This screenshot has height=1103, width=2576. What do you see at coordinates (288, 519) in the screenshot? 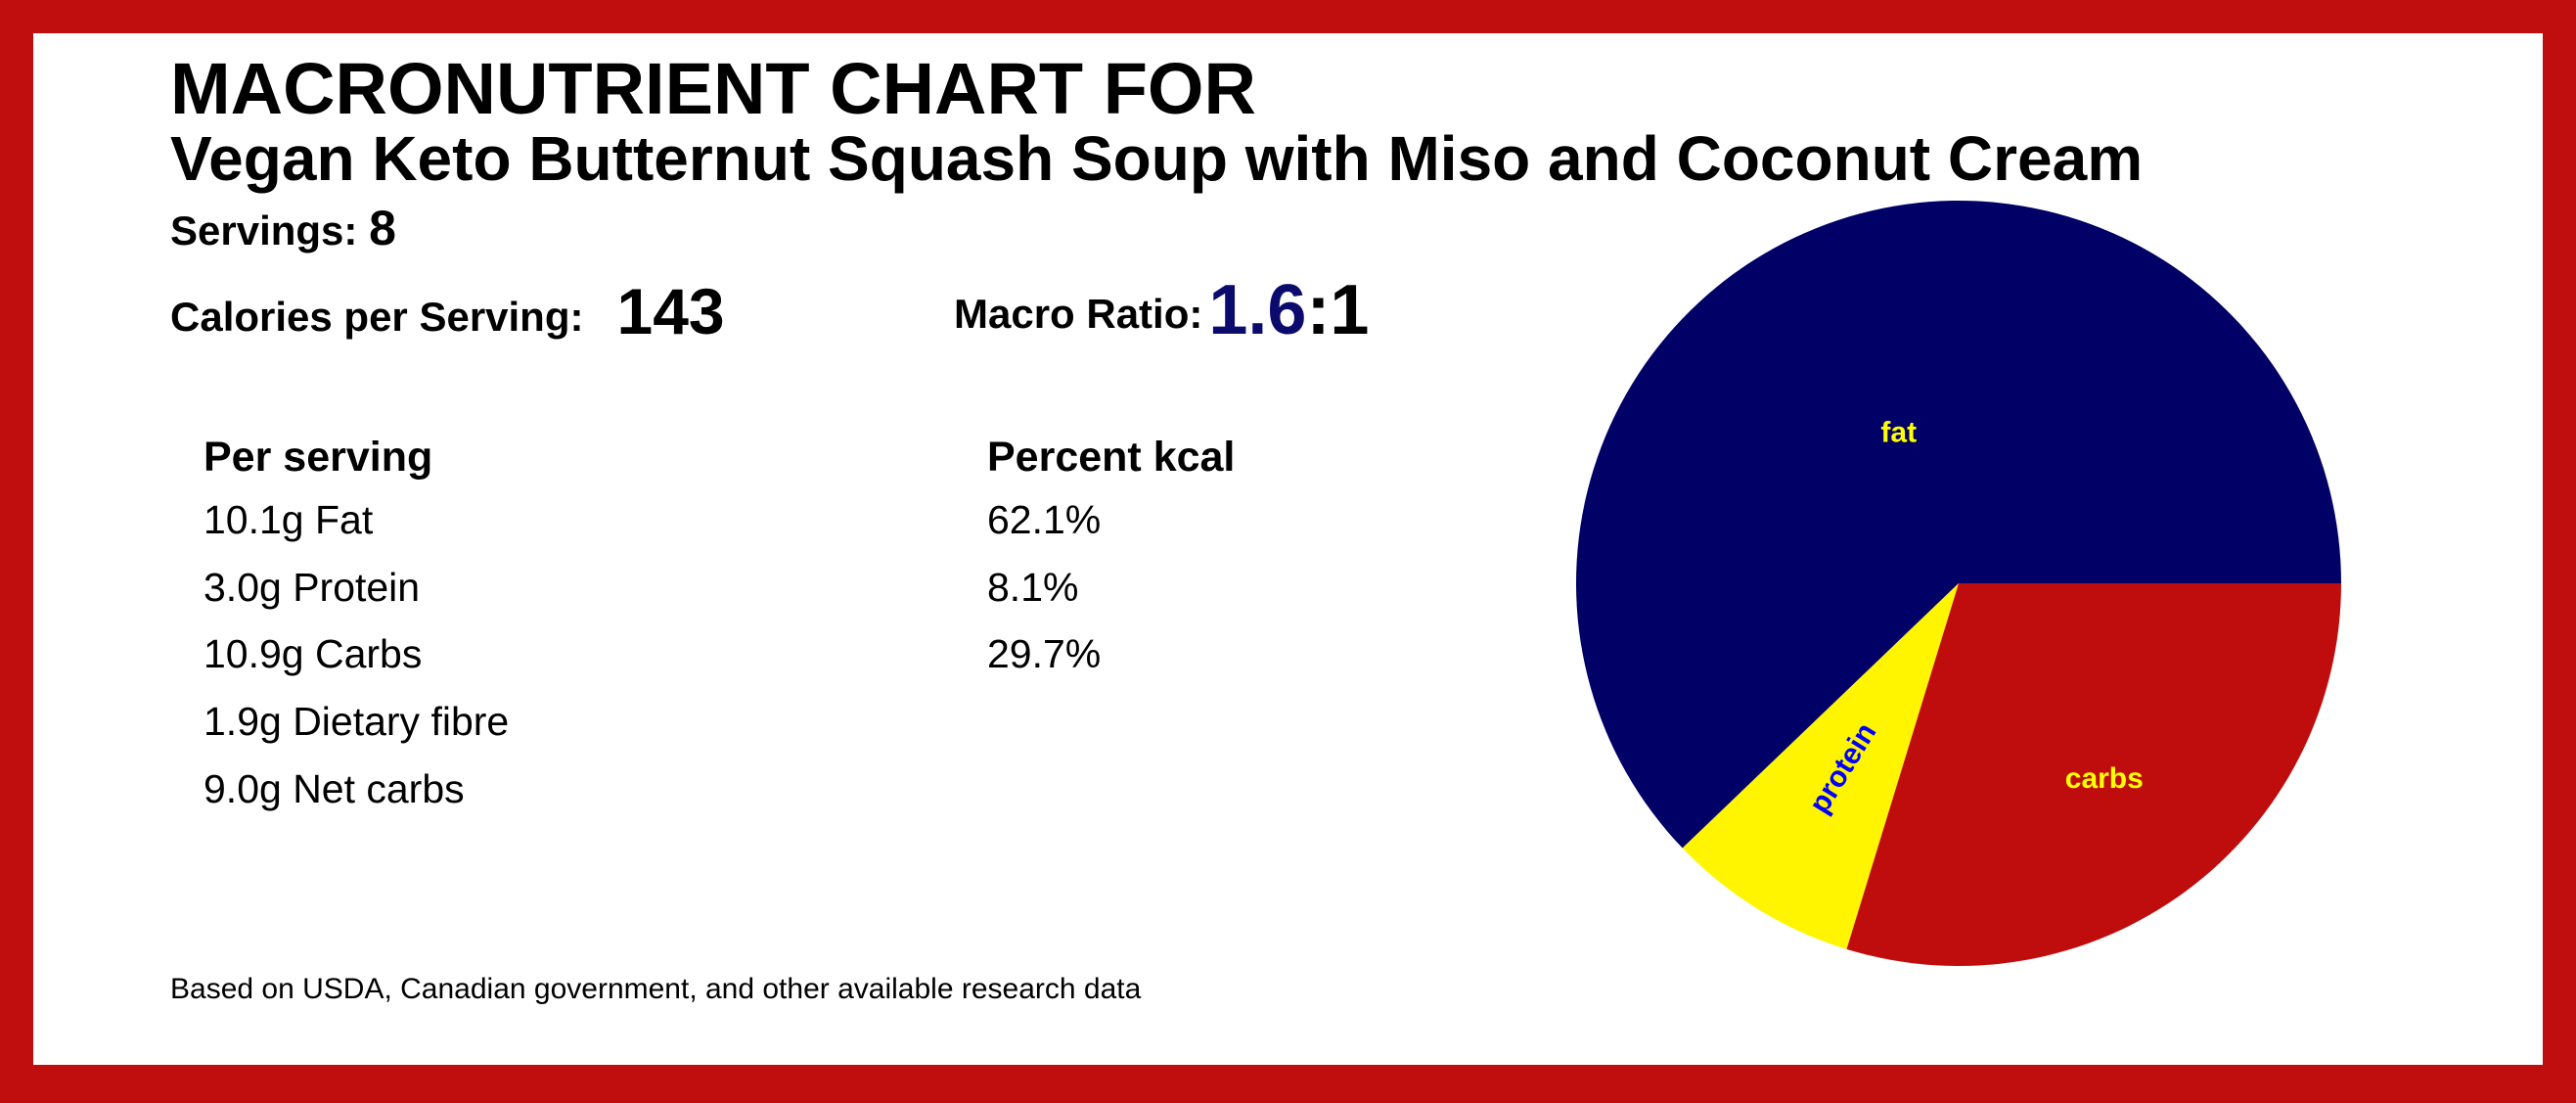
I see `per-serving-row: 10.1g Fat` at bounding box center [288, 519].